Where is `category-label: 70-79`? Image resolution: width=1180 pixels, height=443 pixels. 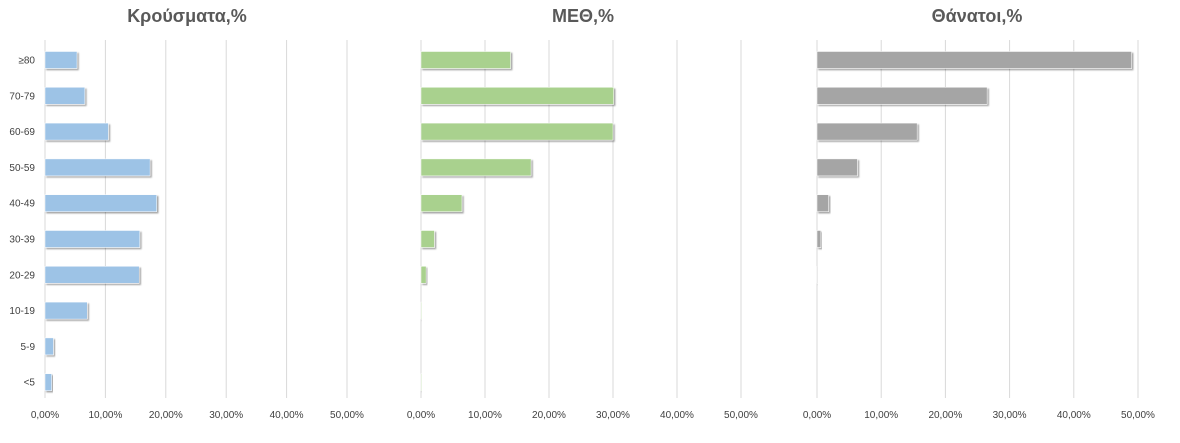
category-label: 70-79 is located at coordinates (22, 96).